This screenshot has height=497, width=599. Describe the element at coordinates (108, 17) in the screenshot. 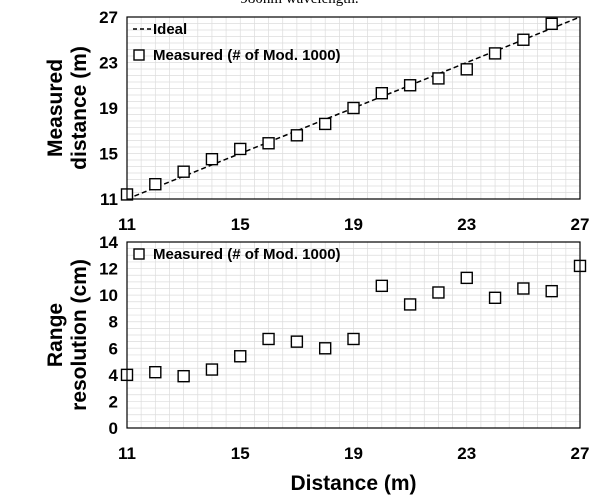

I see `y-tick-label: 27` at that location.